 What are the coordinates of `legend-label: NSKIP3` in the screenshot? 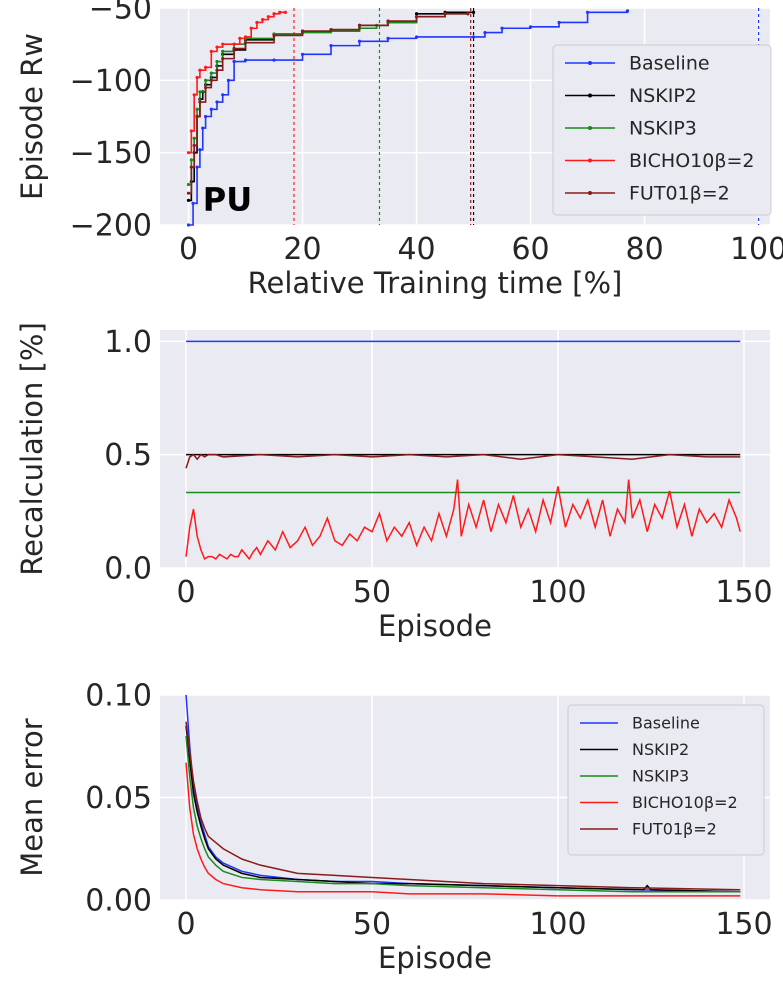 It's located at (660, 776).